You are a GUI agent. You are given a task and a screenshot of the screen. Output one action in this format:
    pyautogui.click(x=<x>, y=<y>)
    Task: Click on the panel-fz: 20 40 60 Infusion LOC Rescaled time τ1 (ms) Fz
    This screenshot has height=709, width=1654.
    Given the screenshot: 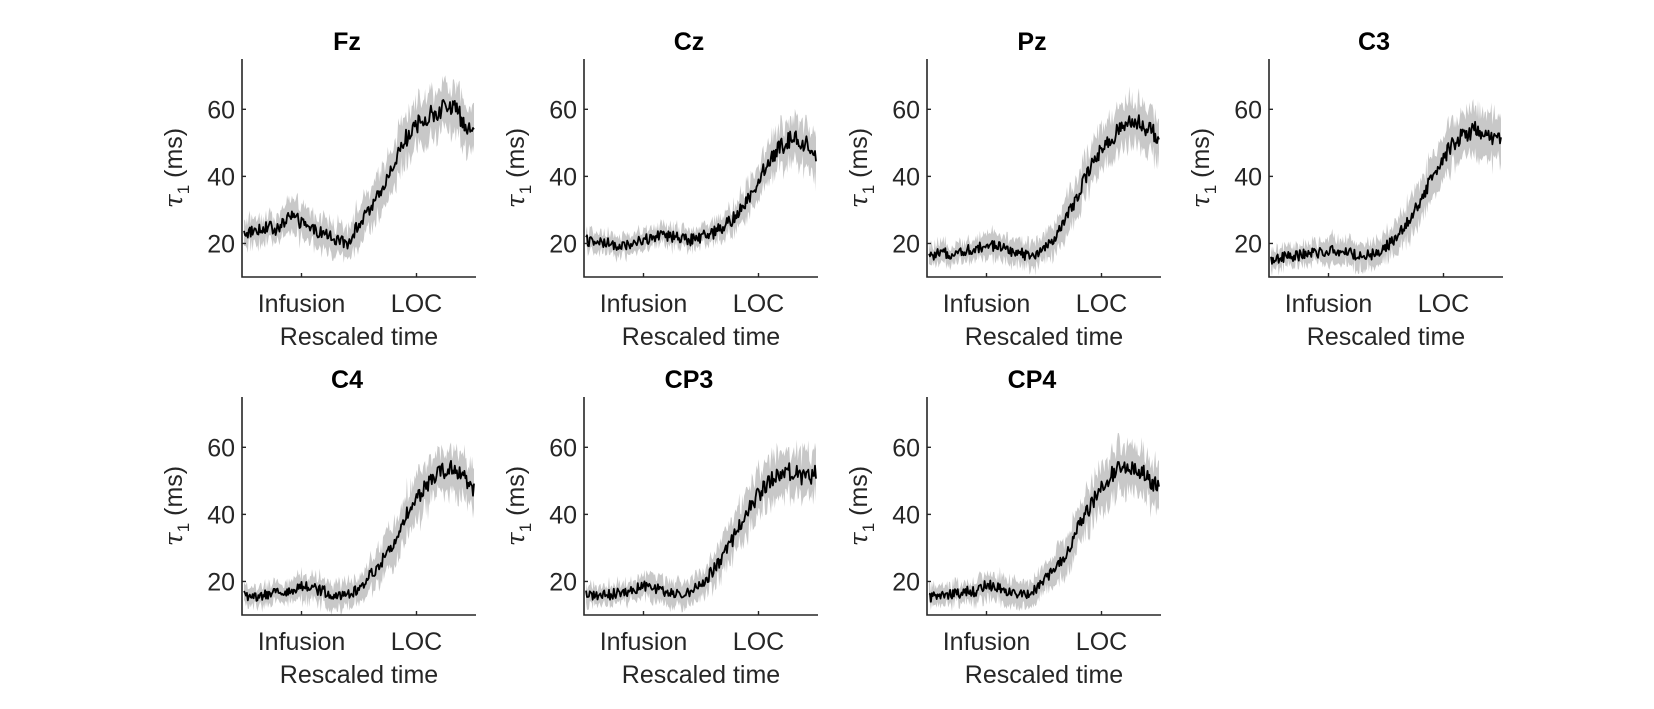 What is the action you would take?
    pyautogui.click(x=317, y=189)
    